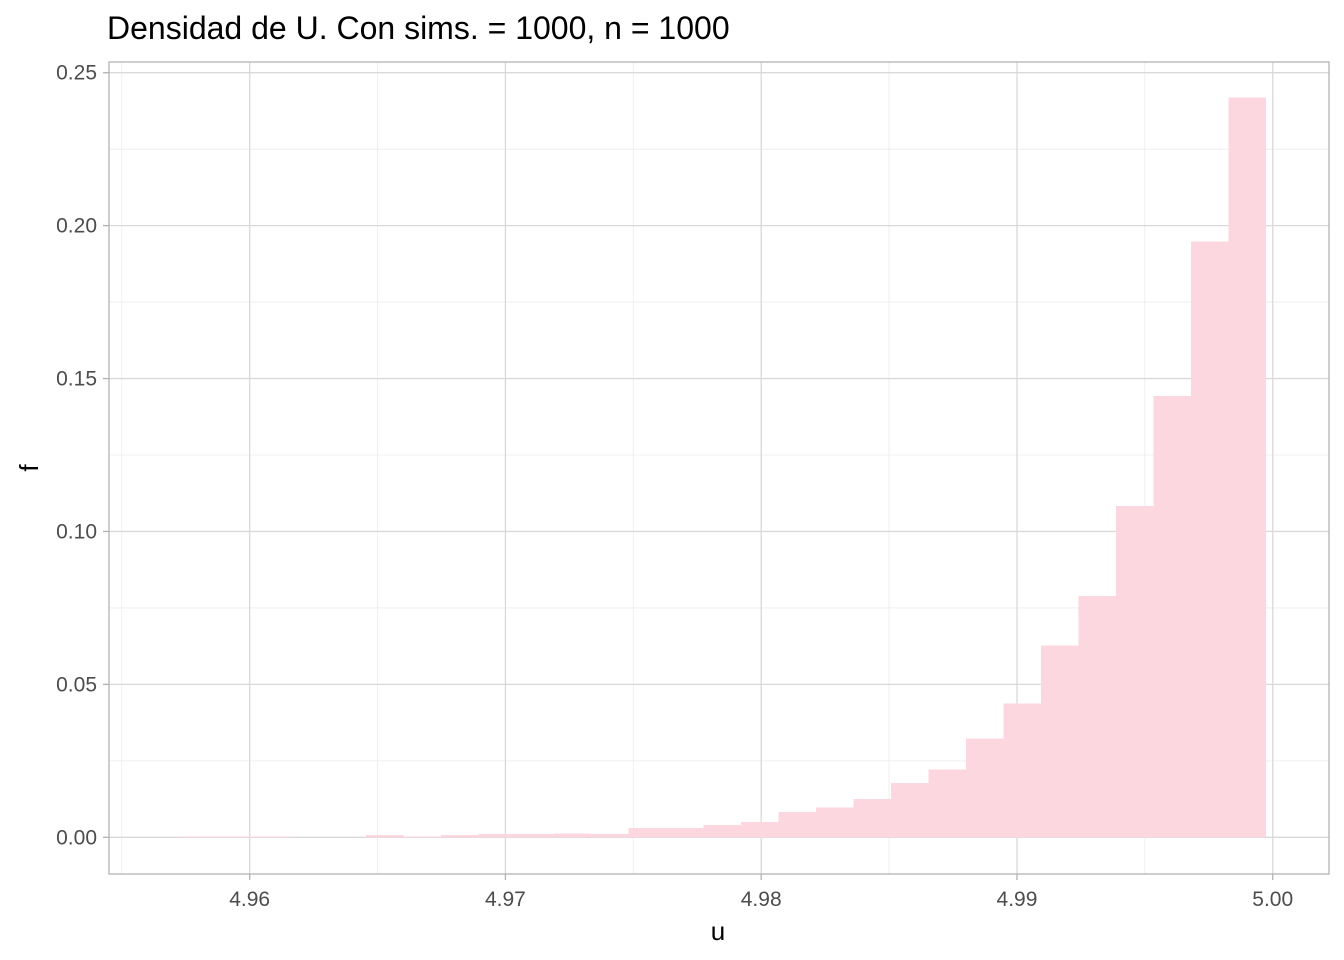  I want to click on y-tick-label: 0.25, so click(76, 73).